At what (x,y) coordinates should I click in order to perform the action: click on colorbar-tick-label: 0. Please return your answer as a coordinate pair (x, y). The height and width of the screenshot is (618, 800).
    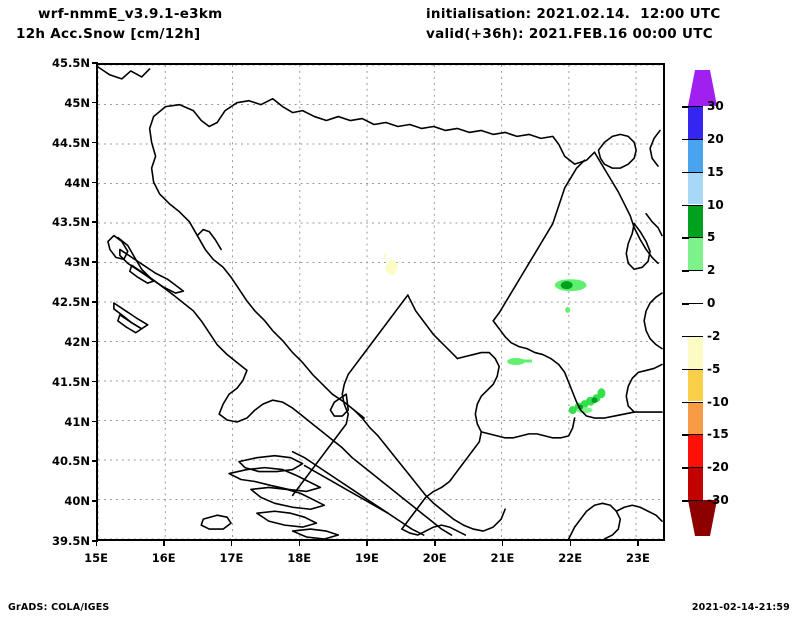
    Looking at the image, I should click on (711, 303).